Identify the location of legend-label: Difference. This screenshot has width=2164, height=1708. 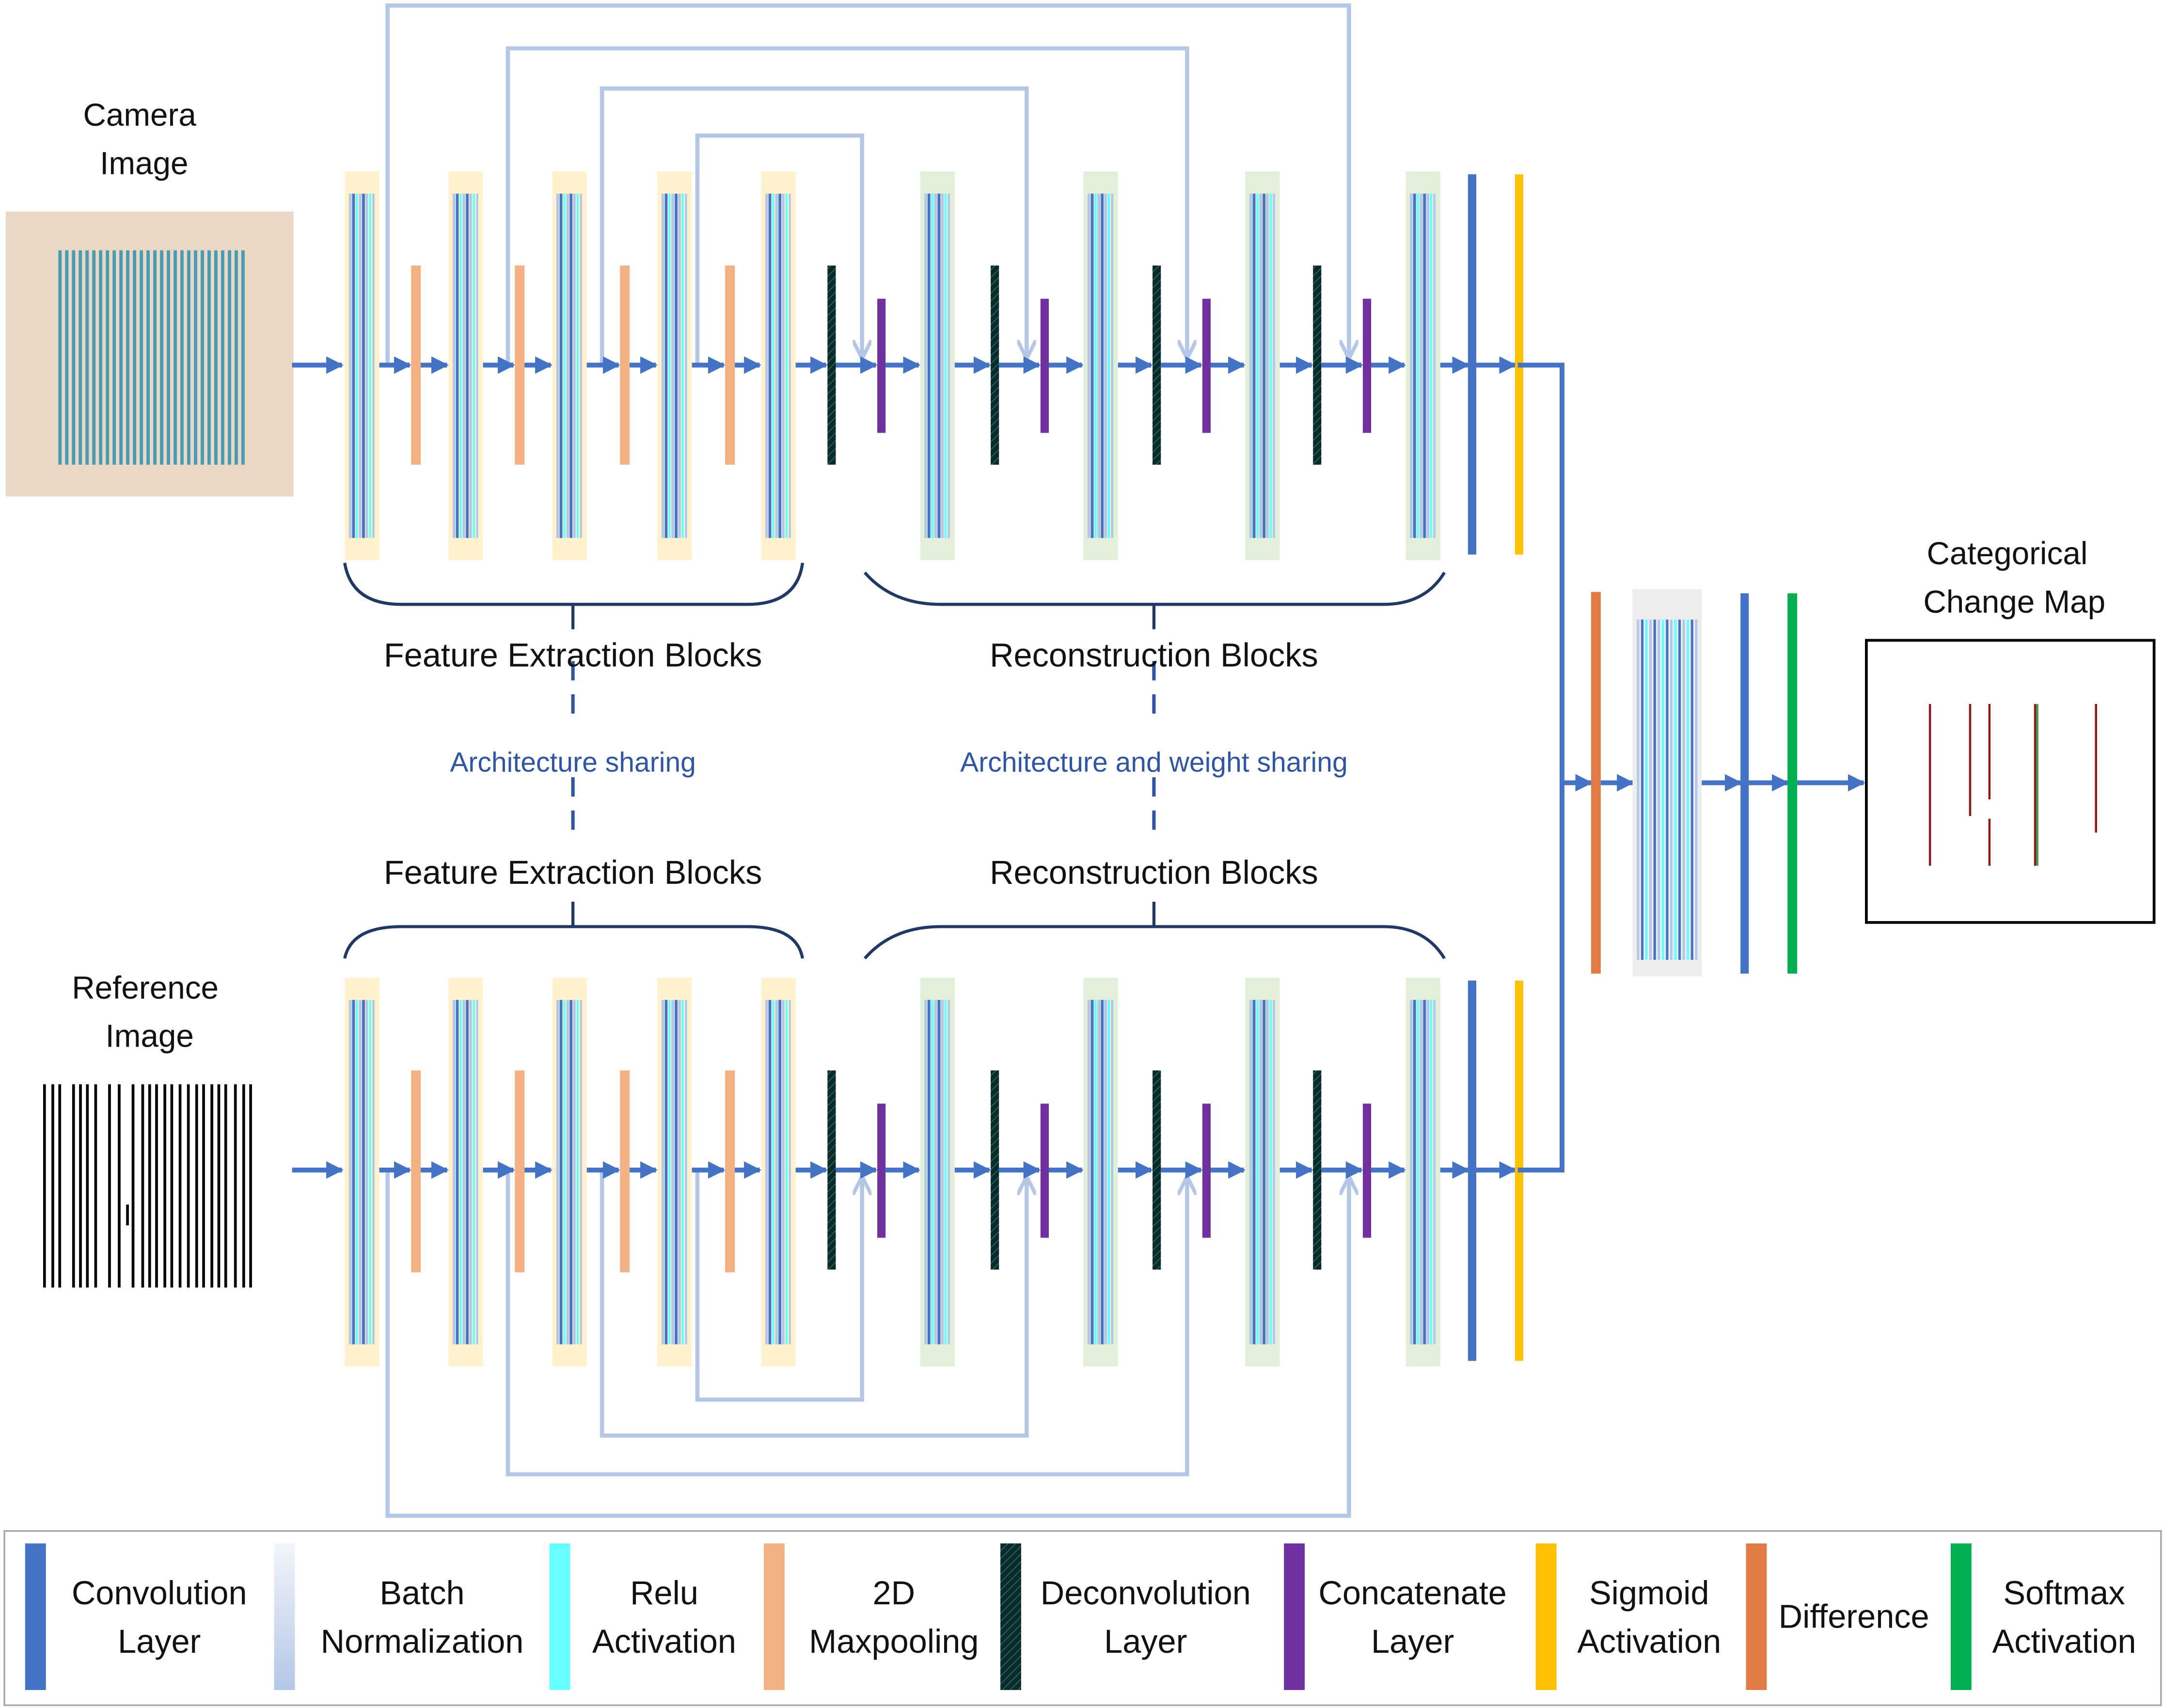
(1854, 1616).